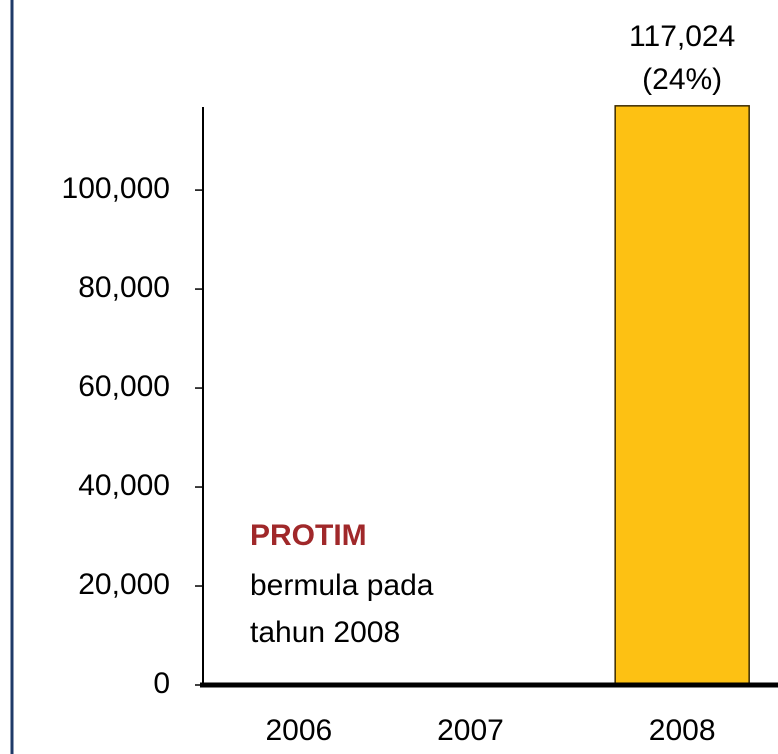 The width and height of the screenshot is (778, 754). What do you see at coordinates (298, 730) in the screenshot?
I see `x-tick-label: 2006` at bounding box center [298, 730].